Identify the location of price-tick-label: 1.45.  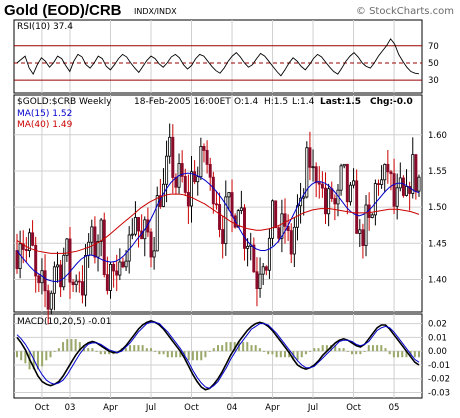
(437, 244).